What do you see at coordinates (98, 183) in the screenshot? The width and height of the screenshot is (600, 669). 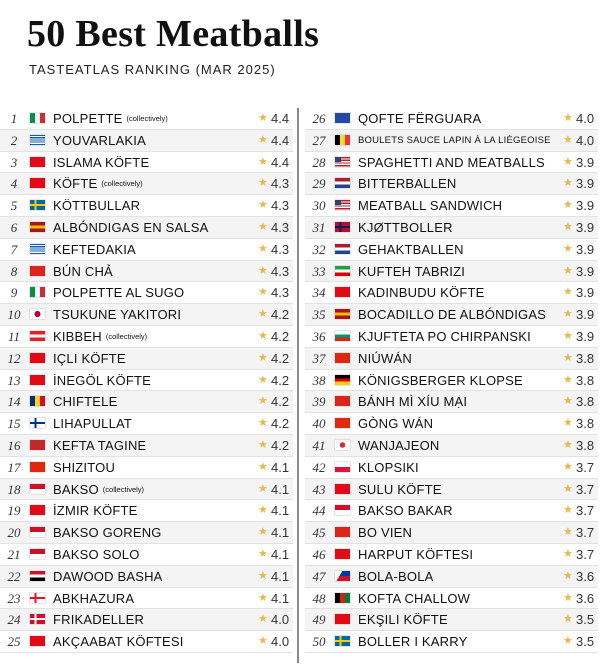 I see `dish-name: KÖFTE (collectively)` at bounding box center [98, 183].